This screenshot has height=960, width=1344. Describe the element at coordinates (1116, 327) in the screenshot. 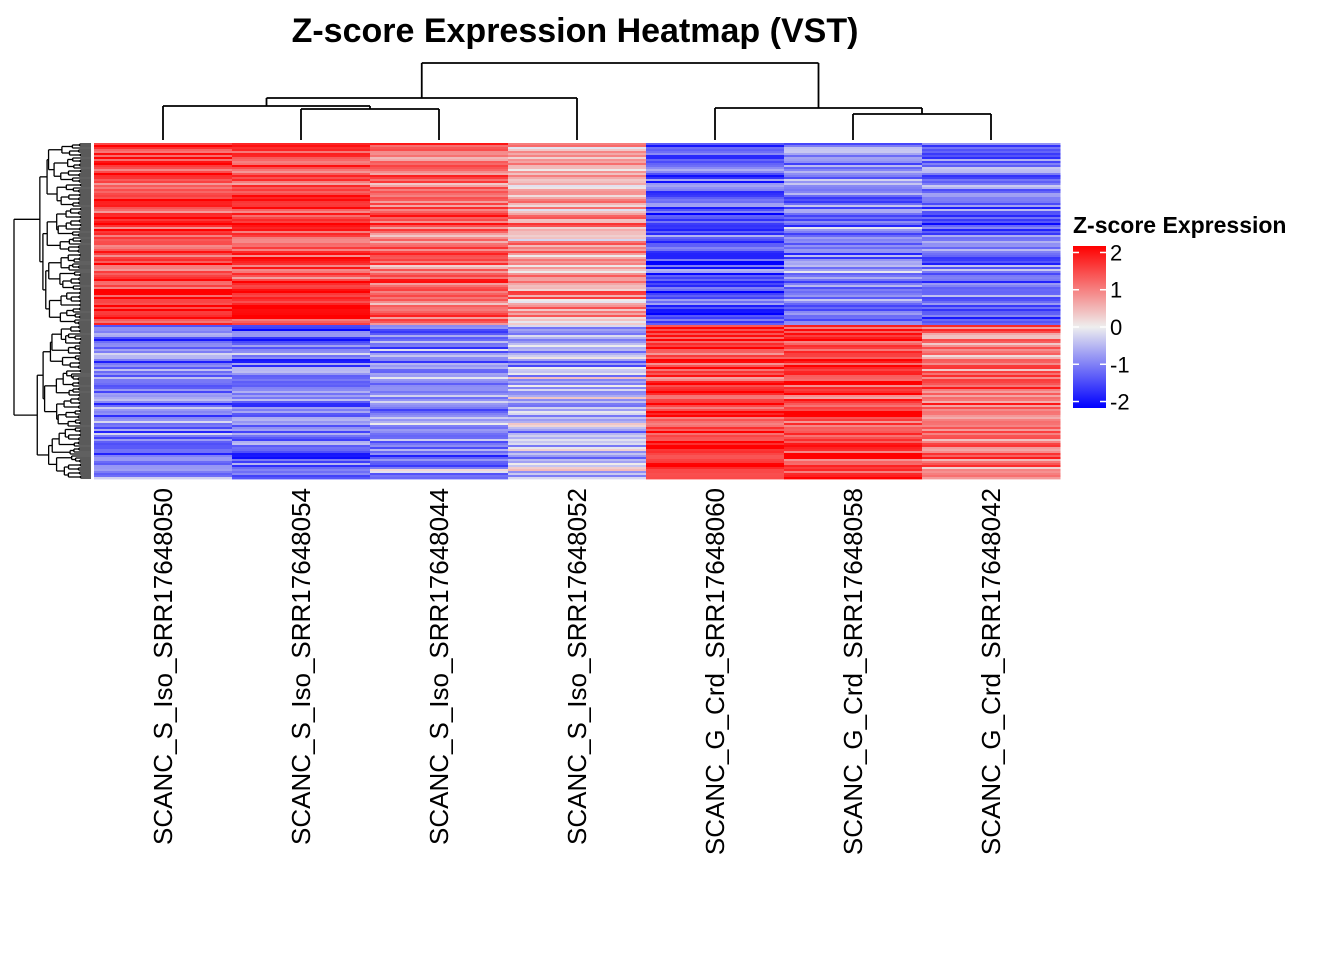

I see `legend-tick-label: 0` at that location.